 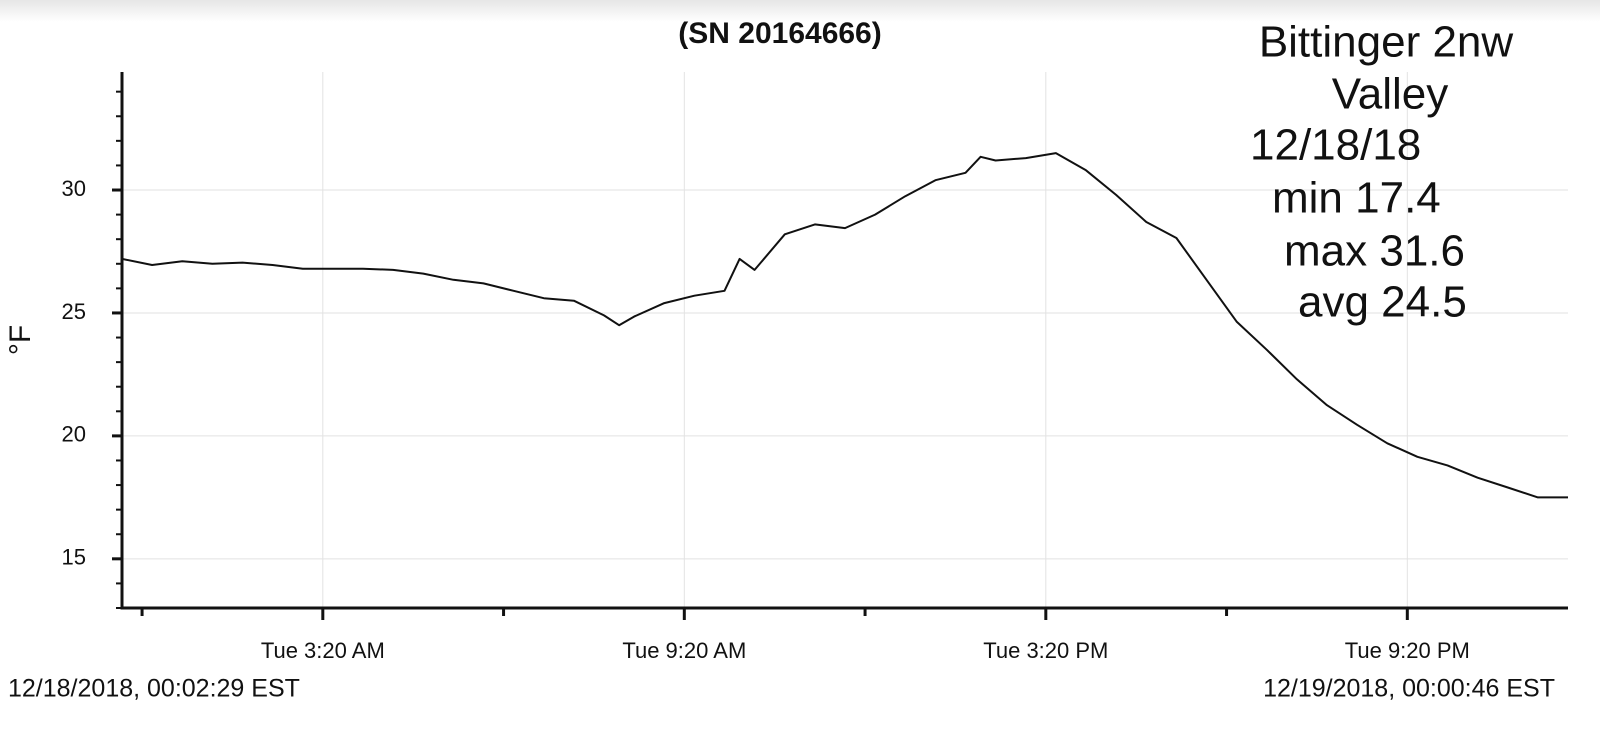 What do you see at coordinates (323, 650) in the screenshot?
I see `x-tick-label: Tue 3:20 AM` at bounding box center [323, 650].